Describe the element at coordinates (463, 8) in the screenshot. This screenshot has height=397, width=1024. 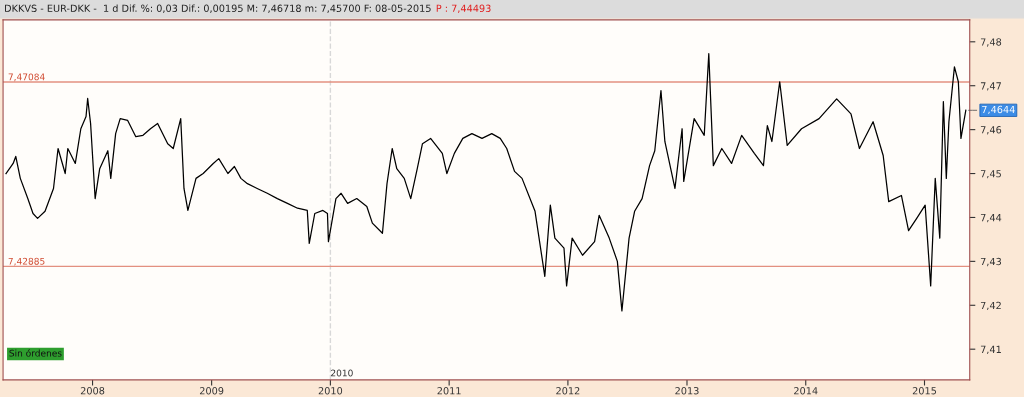
I see `text: P : 7,44493` at that location.